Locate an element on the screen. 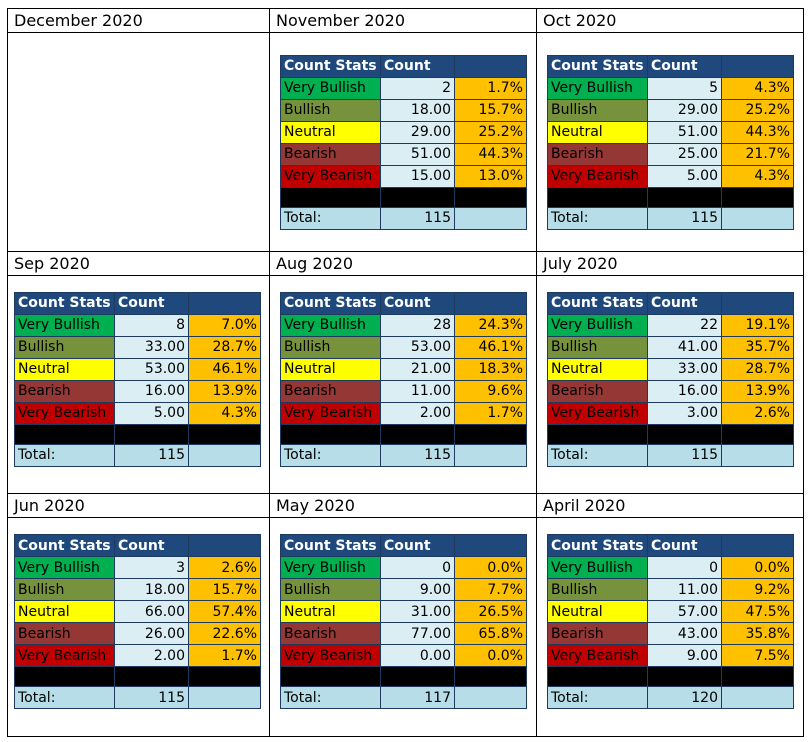 The height and width of the screenshot is (742, 812). count-value: 11.00 is located at coordinates (417, 391).